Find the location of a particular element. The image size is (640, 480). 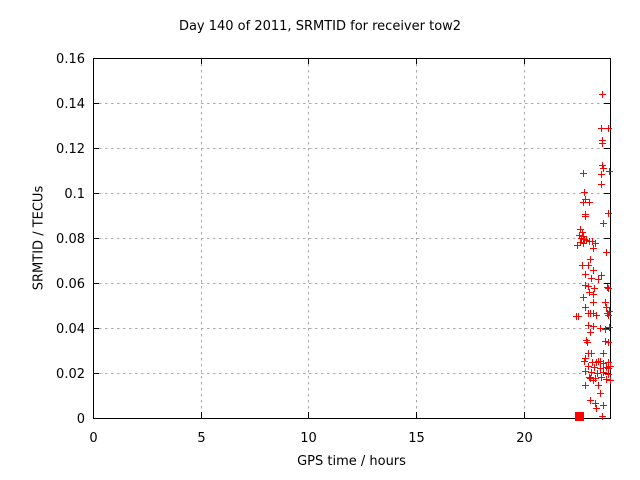

x-tick-label: 0 is located at coordinates (93, 438).